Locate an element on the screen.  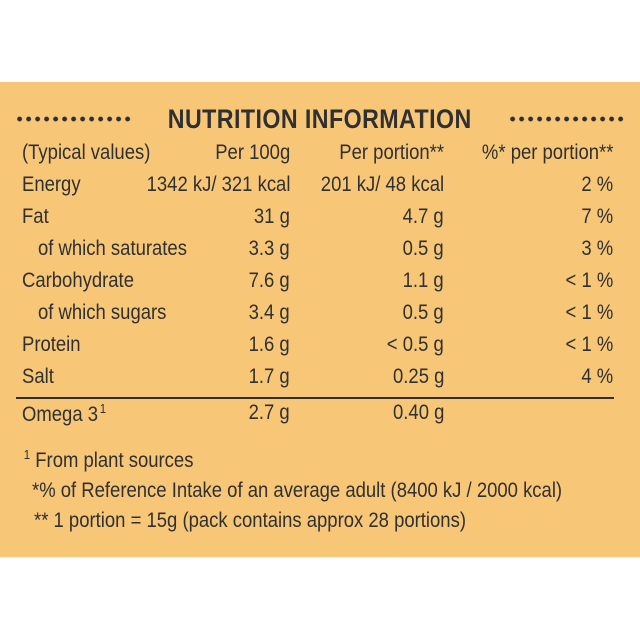
row-pct: 7 % is located at coordinates (597, 216).